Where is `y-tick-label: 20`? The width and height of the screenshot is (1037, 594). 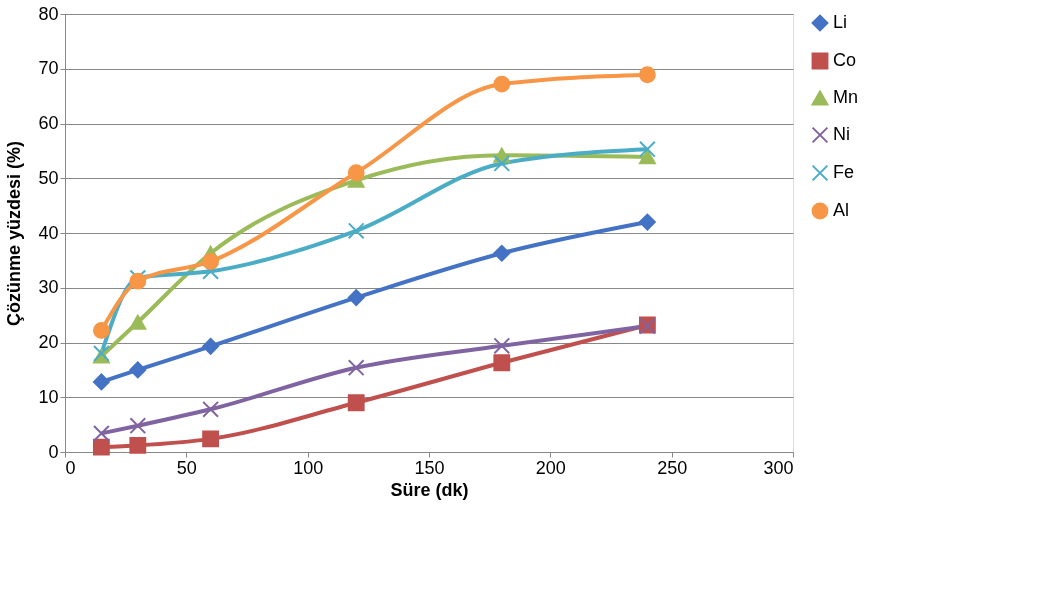 y-tick-label: 20 is located at coordinates (48, 342).